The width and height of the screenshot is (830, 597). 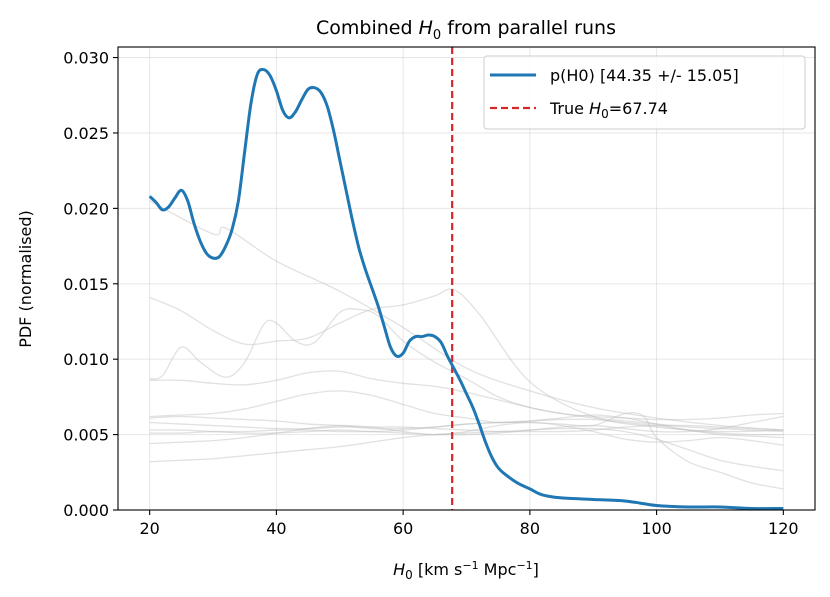 I want to click on legend: p(H0) [44.35 +/- 15.05] True H0=67.74, so click(x=644, y=92).